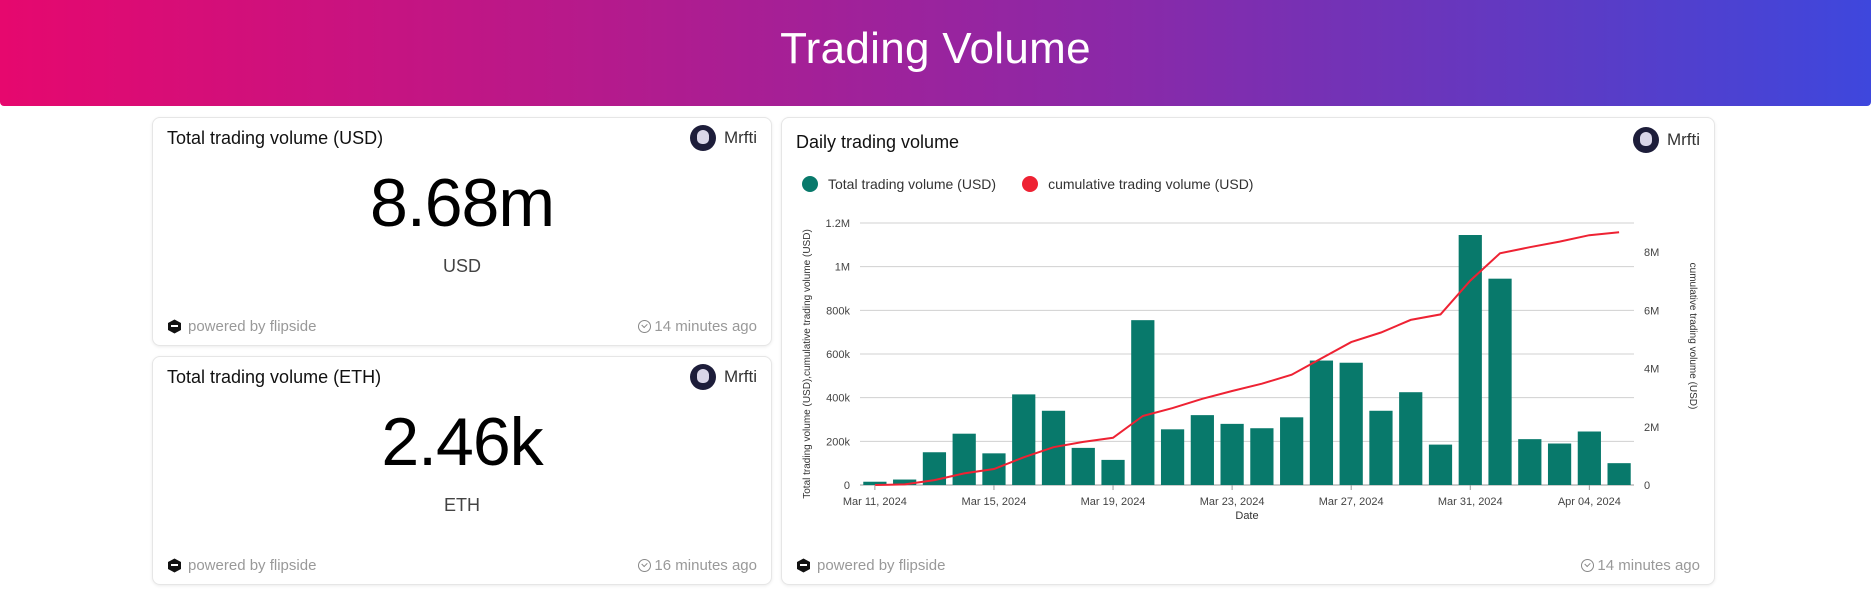 This screenshot has width=1871, height=589. Describe the element at coordinates (838, 224) in the screenshot. I see `y-tick-label: 1.2M` at that location.